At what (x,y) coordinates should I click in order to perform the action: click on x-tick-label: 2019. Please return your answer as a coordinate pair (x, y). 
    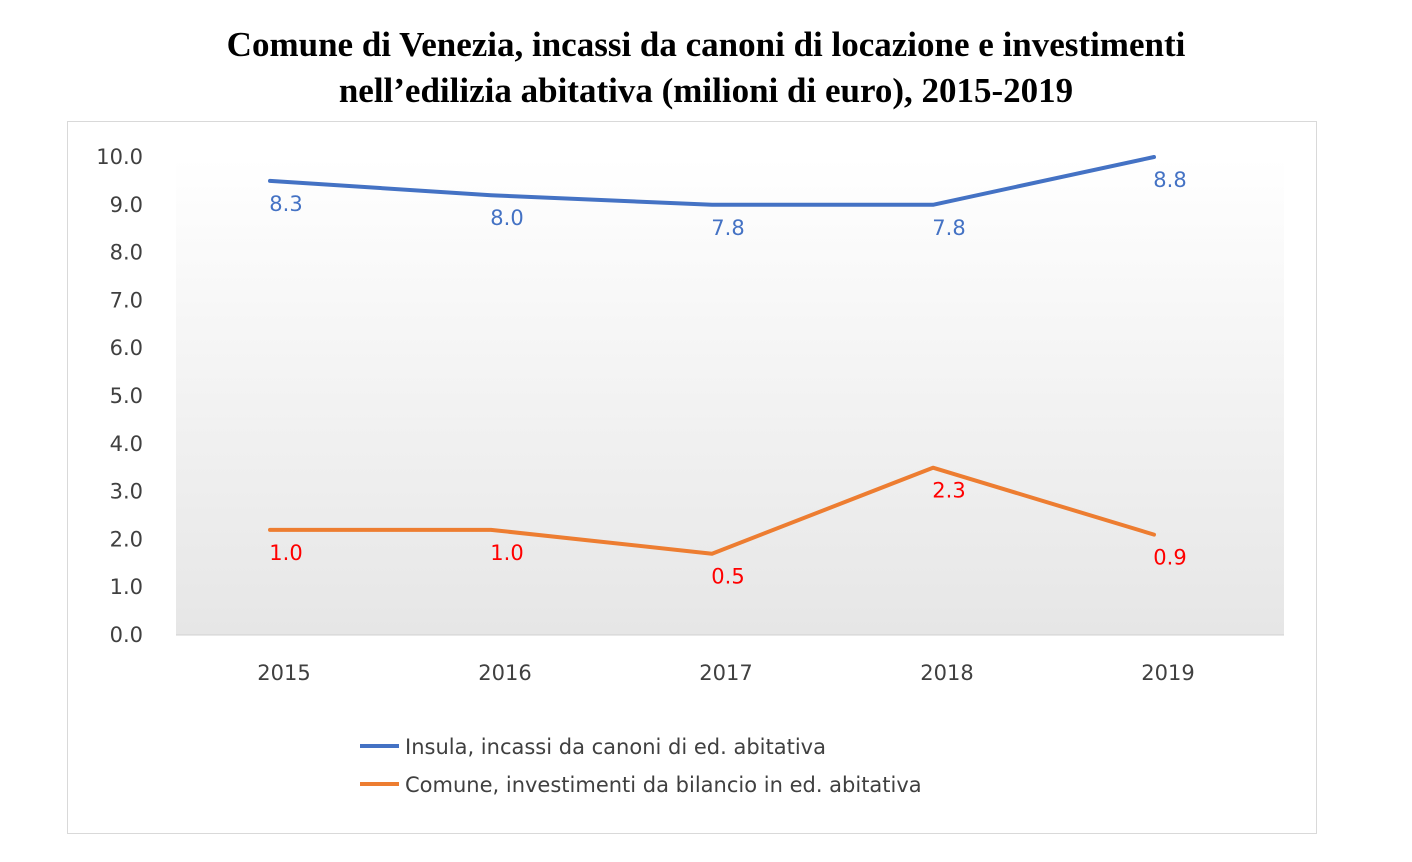
    Looking at the image, I should click on (1167, 673).